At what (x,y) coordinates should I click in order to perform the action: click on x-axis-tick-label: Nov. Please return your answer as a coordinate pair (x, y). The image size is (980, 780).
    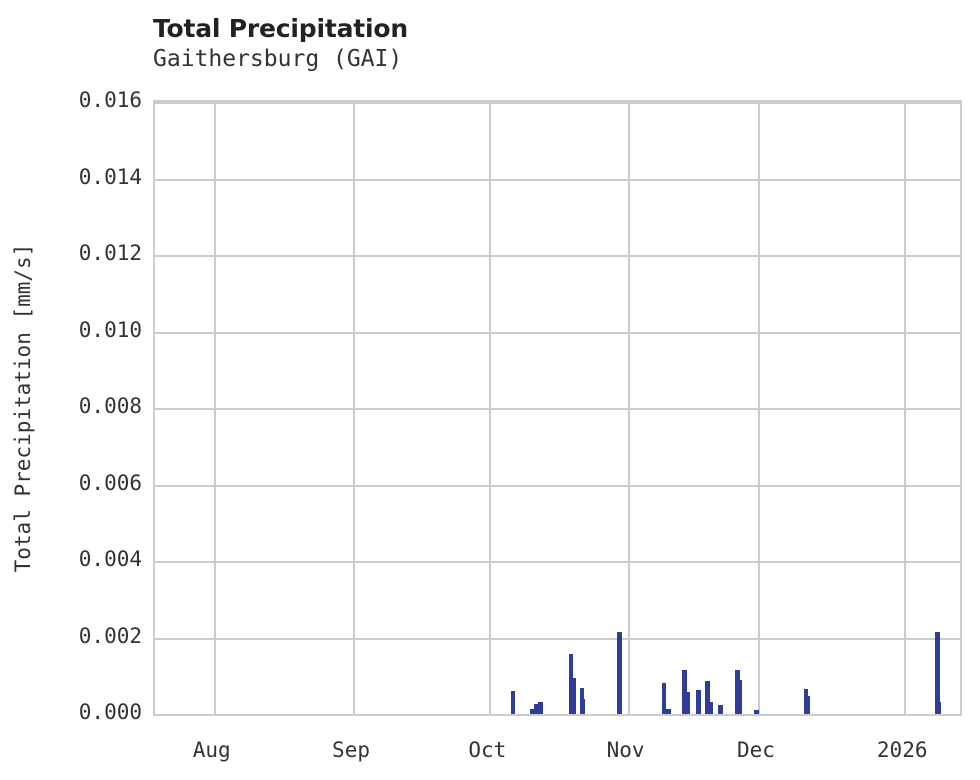
    Looking at the image, I should click on (625, 750).